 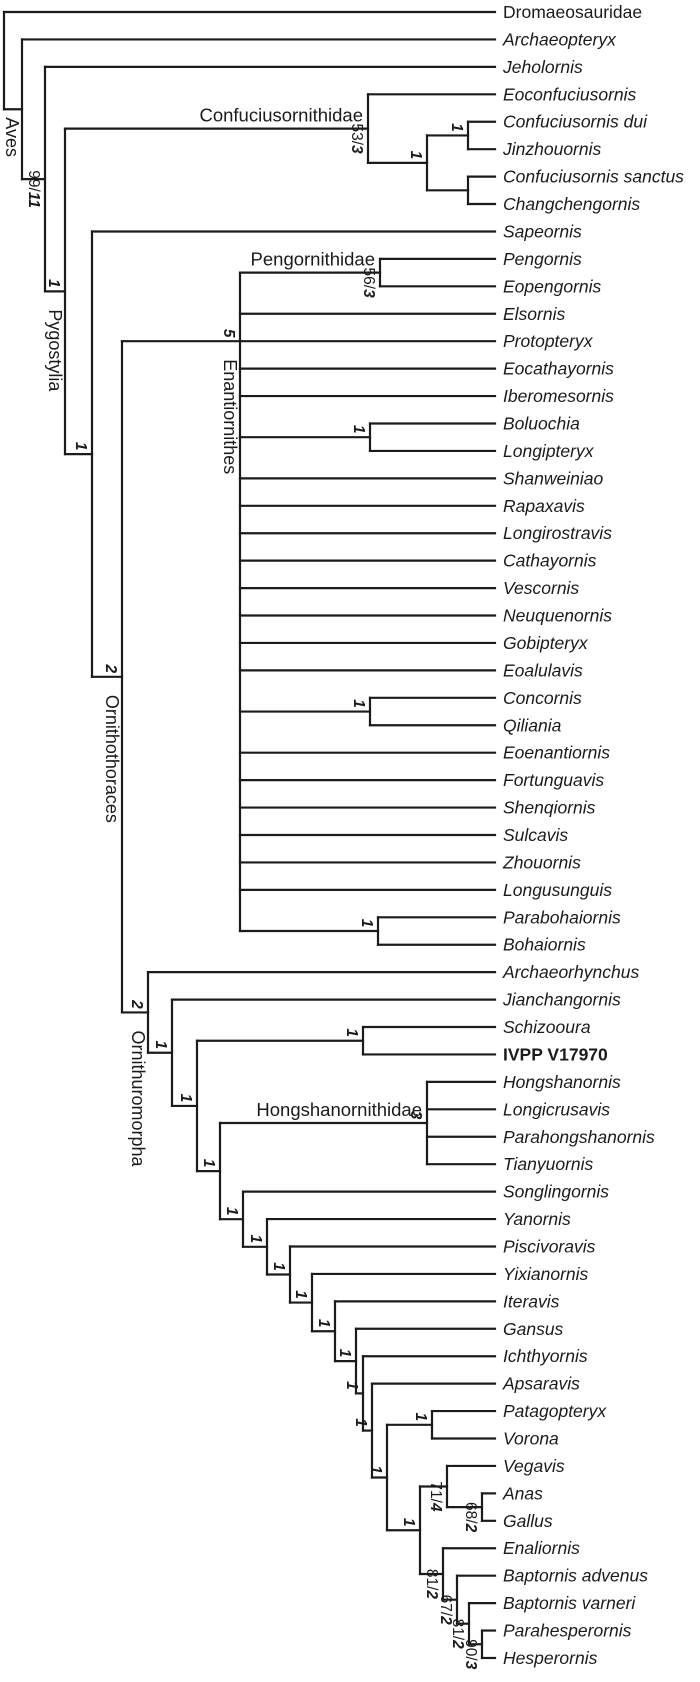 What do you see at coordinates (534, 1466) in the screenshot?
I see `taxon-label: Vegavis` at bounding box center [534, 1466].